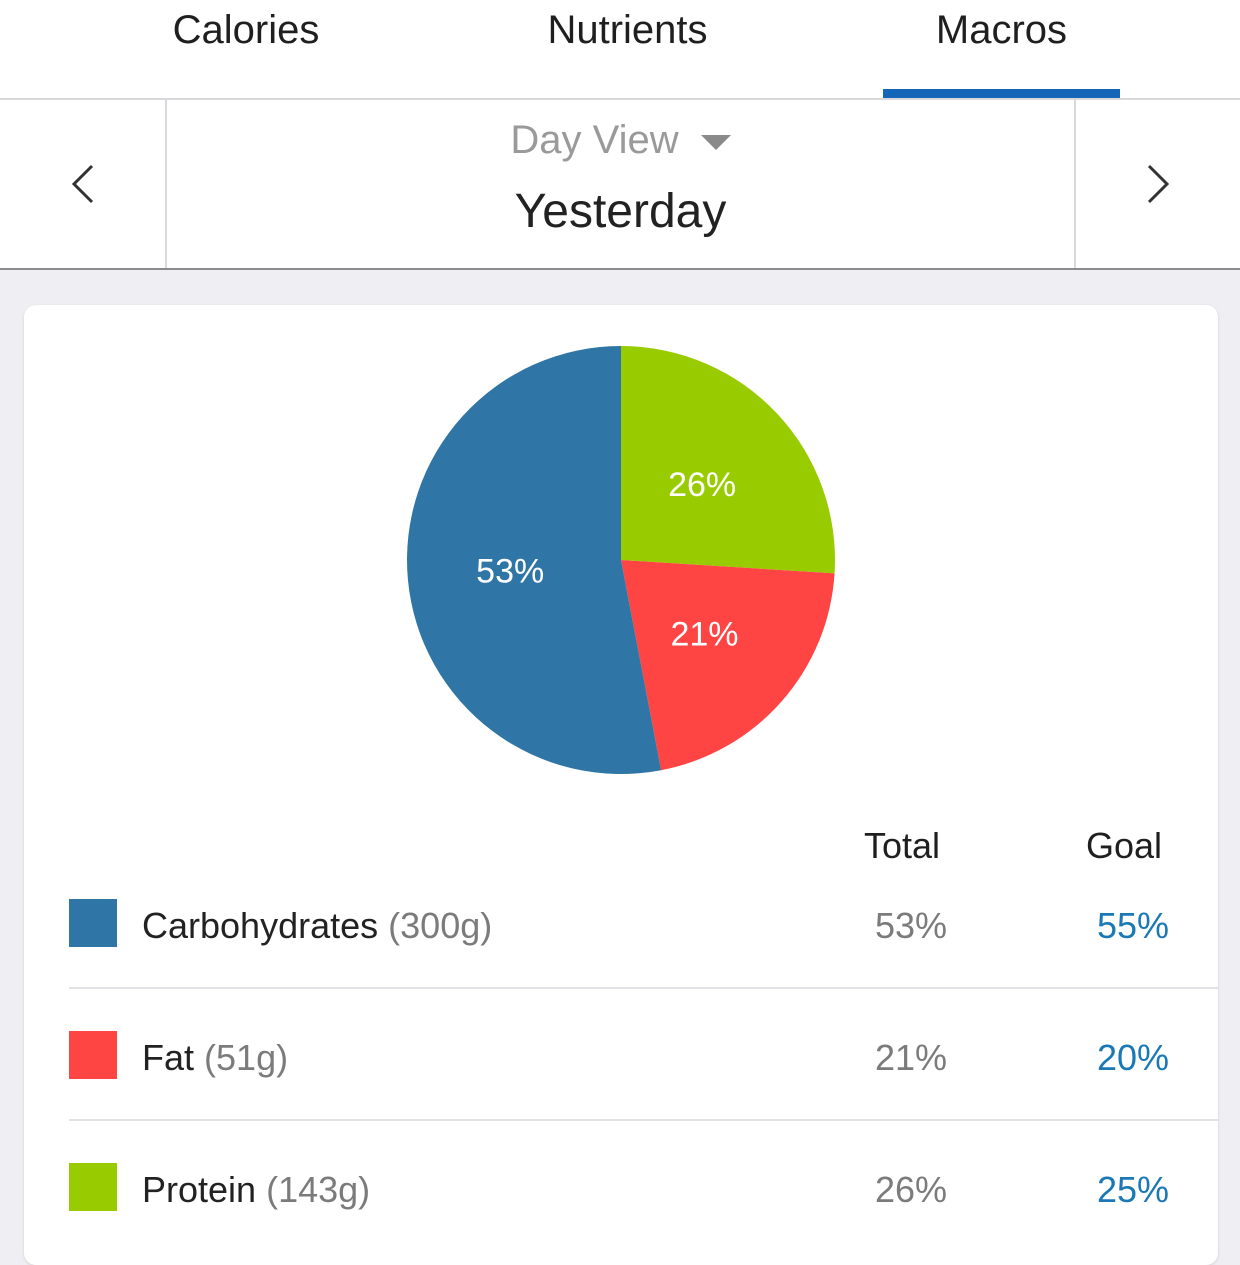  What do you see at coordinates (1133, 925) in the screenshot?
I see `macro-goal: 55%` at bounding box center [1133, 925].